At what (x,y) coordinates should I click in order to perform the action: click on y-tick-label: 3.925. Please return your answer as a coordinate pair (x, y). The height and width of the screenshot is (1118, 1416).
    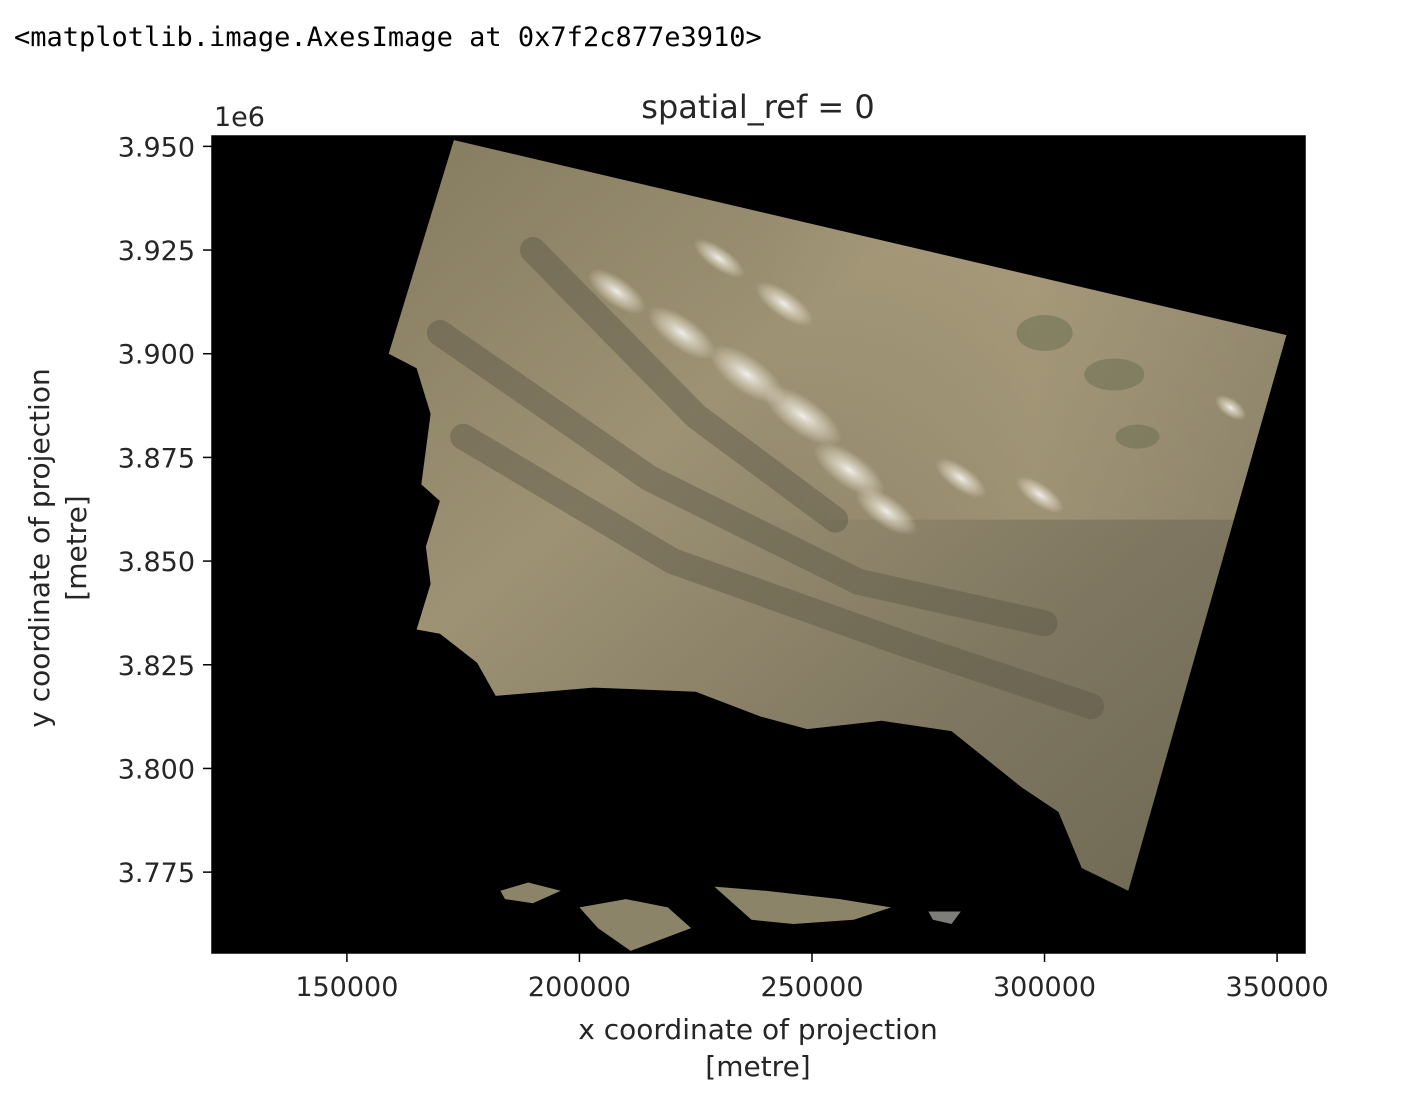
    Looking at the image, I should click on (156, 251).